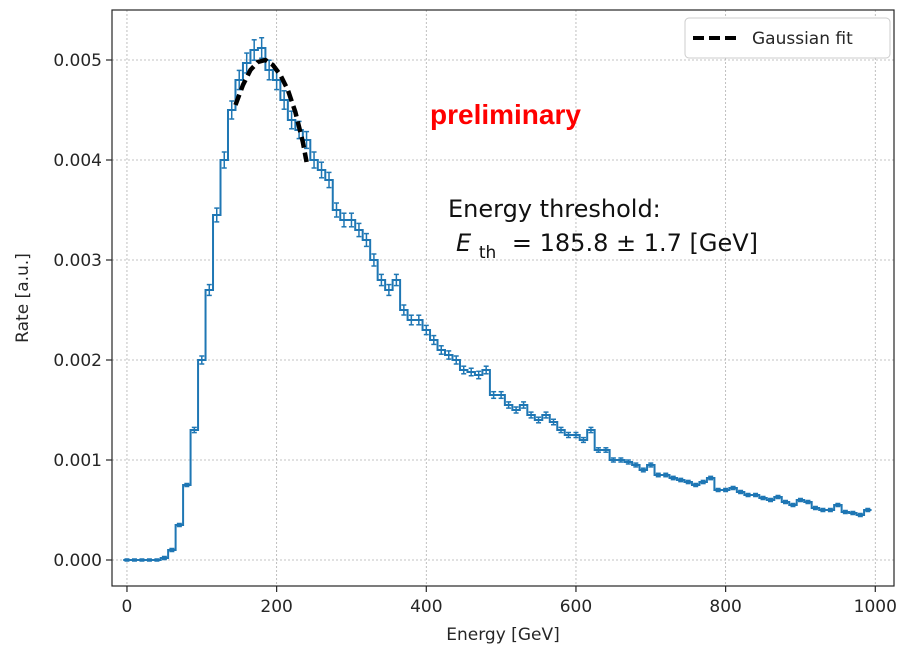  I want to click on legend: Gaussian fit, so click(787, 38).